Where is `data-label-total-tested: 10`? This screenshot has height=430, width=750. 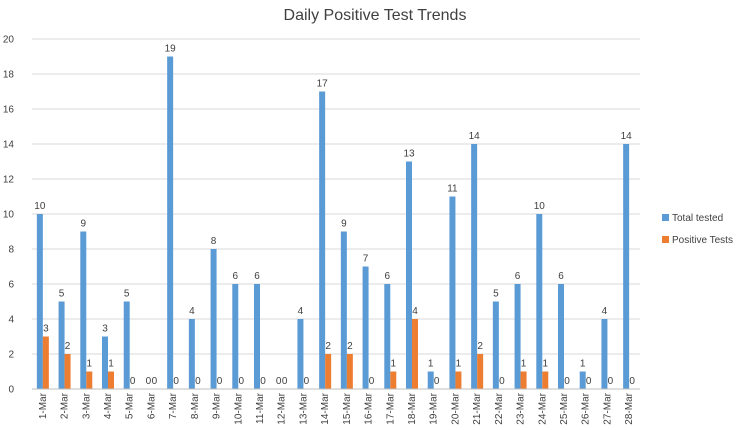 data-label-total-tested: 10 is located at coordinates (540, 206).